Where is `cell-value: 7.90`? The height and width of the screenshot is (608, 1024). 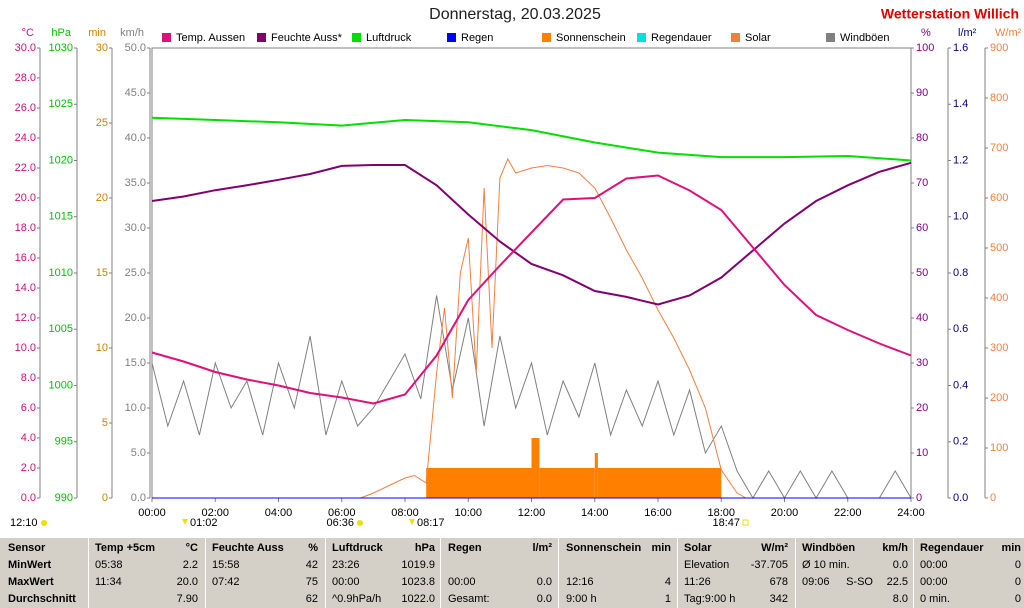 cell-value: 7.90 is located at coordinates (187, 599).